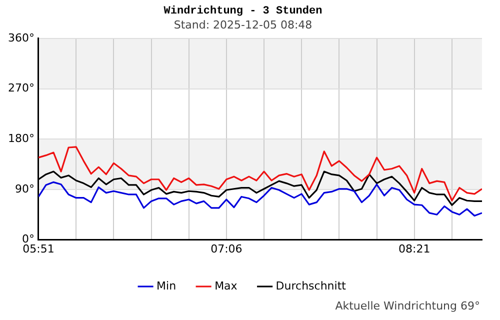  Describe the element at coordinates (21, 37) in the screenshot. I see `y-tick-label: 360°` at that location.